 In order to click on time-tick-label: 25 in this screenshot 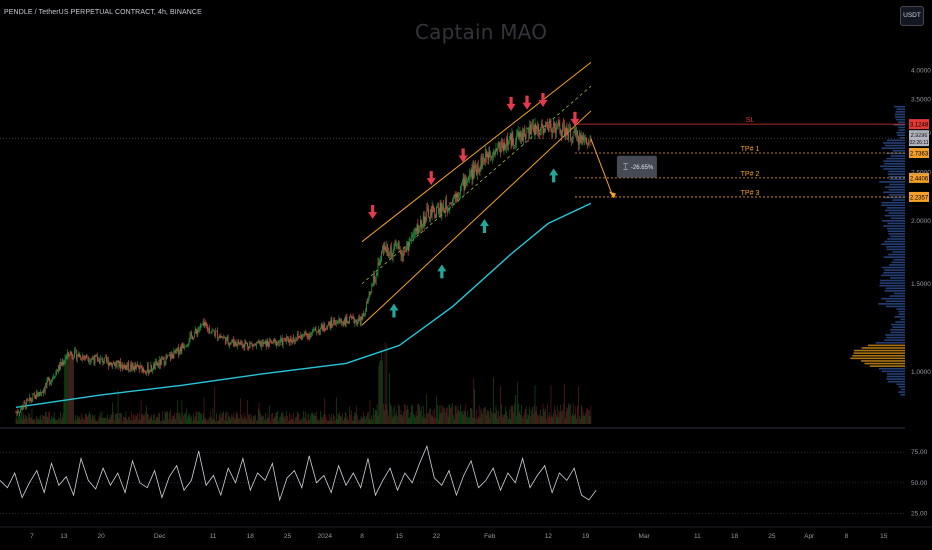, I will do `click(288, 536)`.